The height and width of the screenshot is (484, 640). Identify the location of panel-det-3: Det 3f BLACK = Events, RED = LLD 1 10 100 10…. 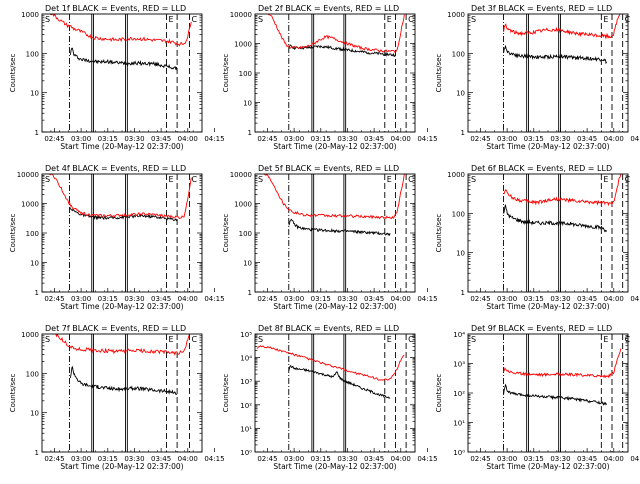
(537, 77).